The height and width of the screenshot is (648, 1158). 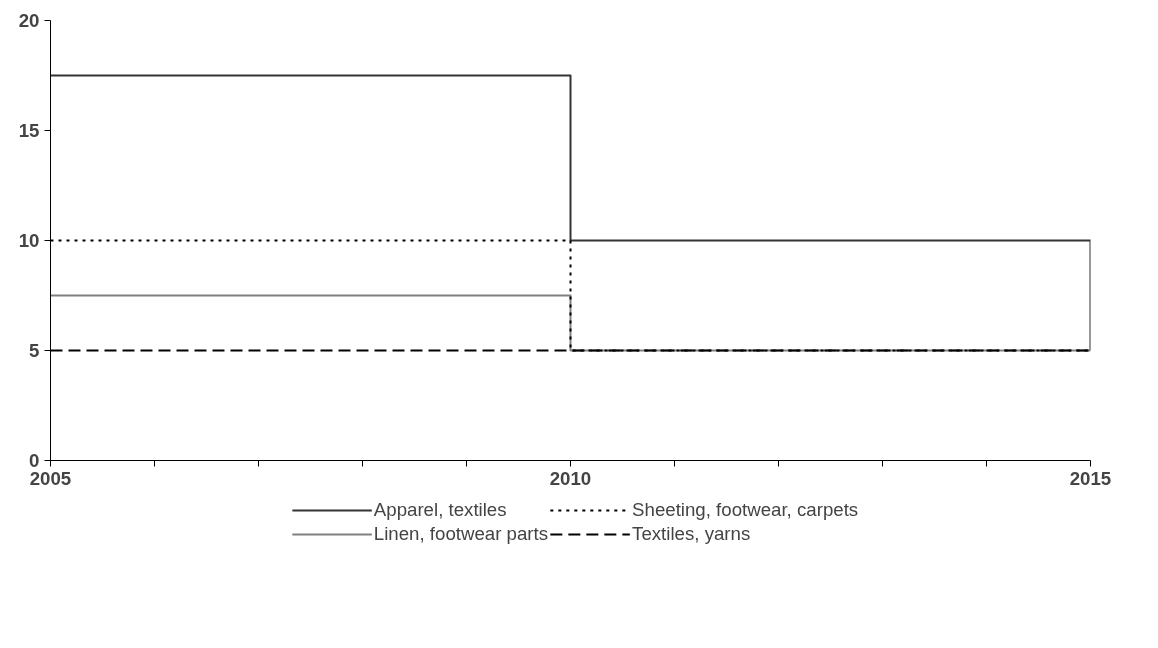 What do you see at coordinates (34, 350) in the screenshot?
I see `y-tick-label: 5` at bounding box center [34, 350].